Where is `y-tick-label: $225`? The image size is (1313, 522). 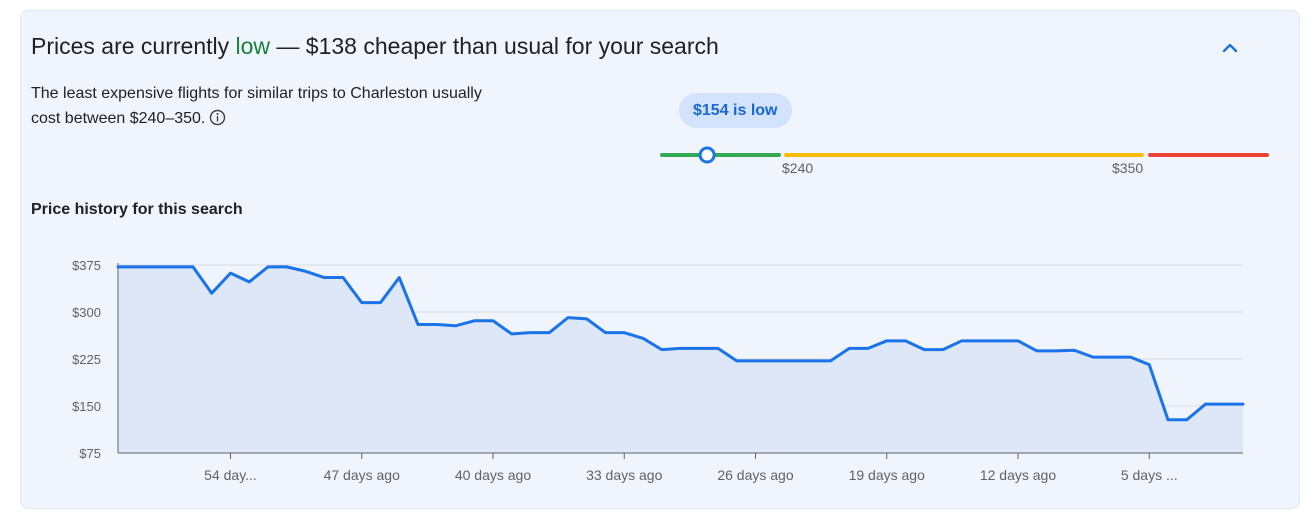
y-tick-label: $225 is located at coordinates (86, 359).